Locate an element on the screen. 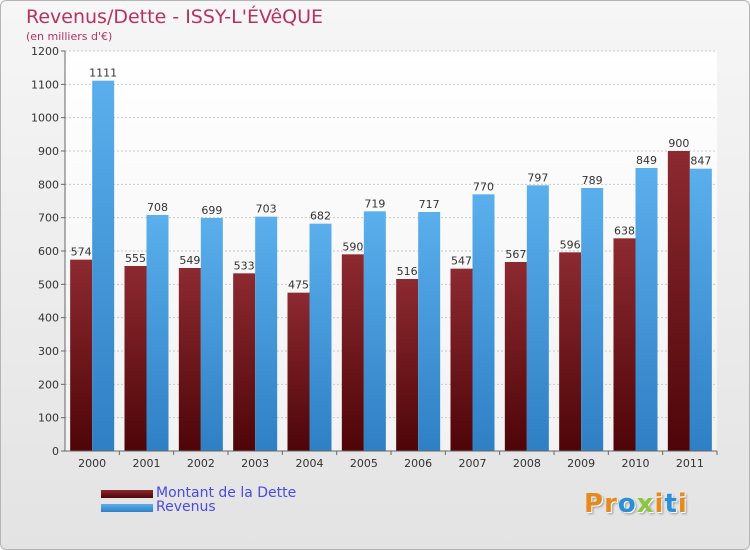 The width and height of the screenshot is (750, 550). data-label-revenus: 682 is located at coordinates (320, 216).